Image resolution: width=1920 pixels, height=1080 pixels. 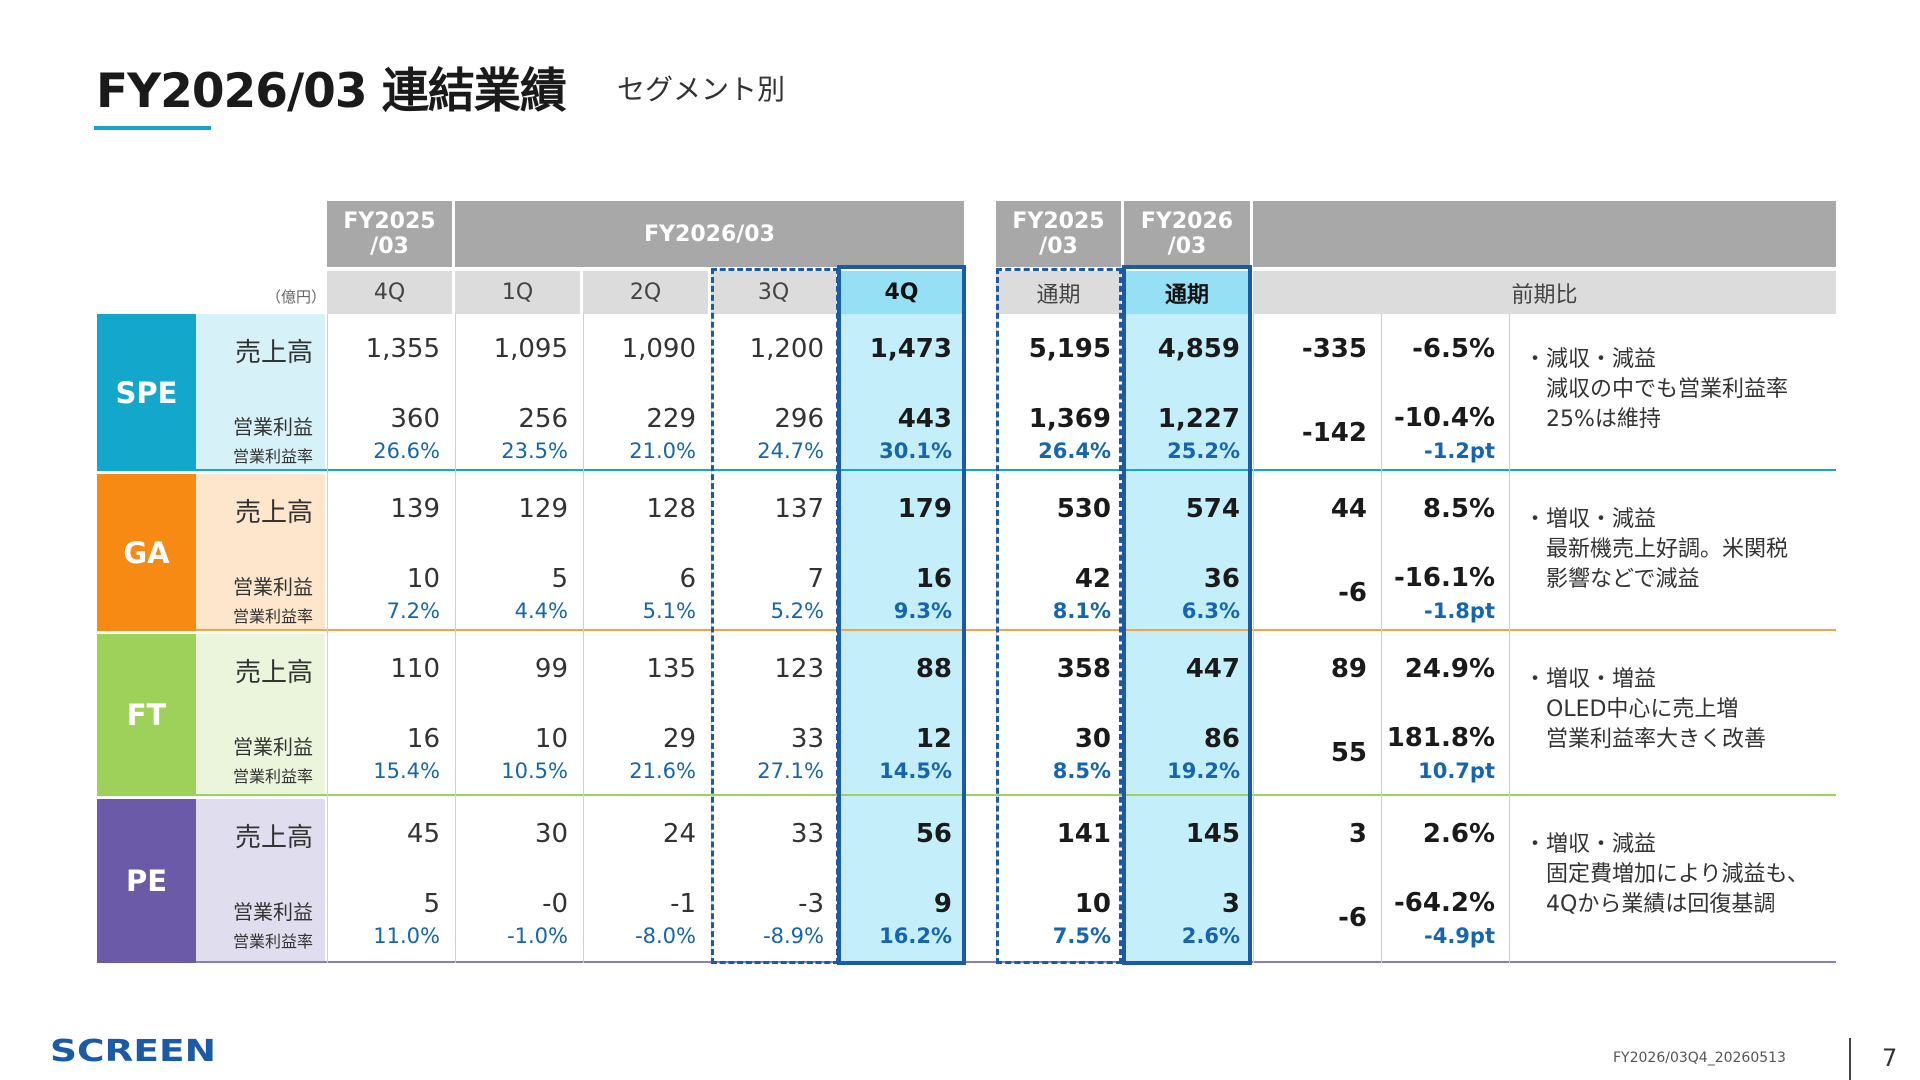 I want to click on value-ga-margin-4: 9.3%, so click(x=922, y=611).